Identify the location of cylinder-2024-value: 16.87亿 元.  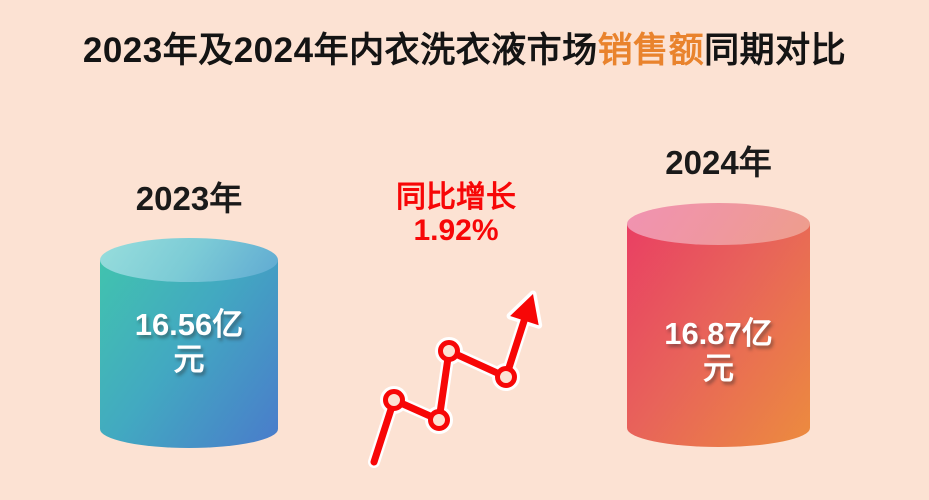
(718, 351).